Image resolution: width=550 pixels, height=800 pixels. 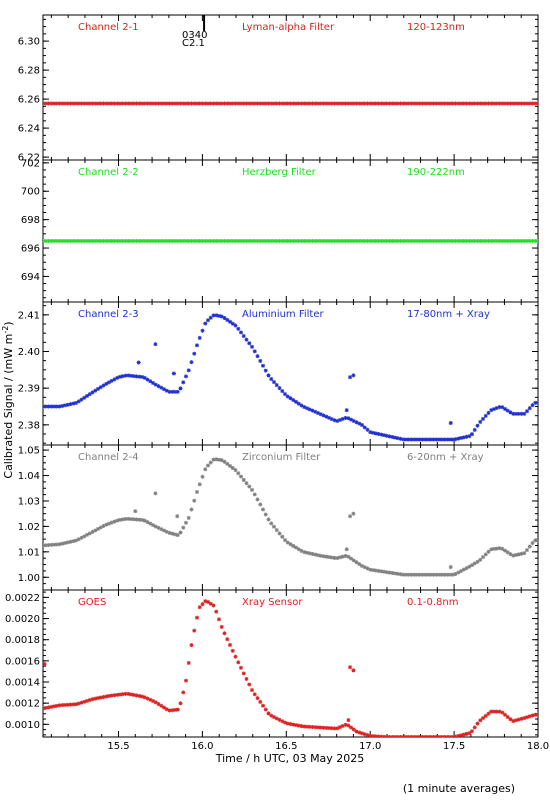 I want to click on y-axis-label: Calibrated Signal / (mW m-2), so click(x=8, y=399).